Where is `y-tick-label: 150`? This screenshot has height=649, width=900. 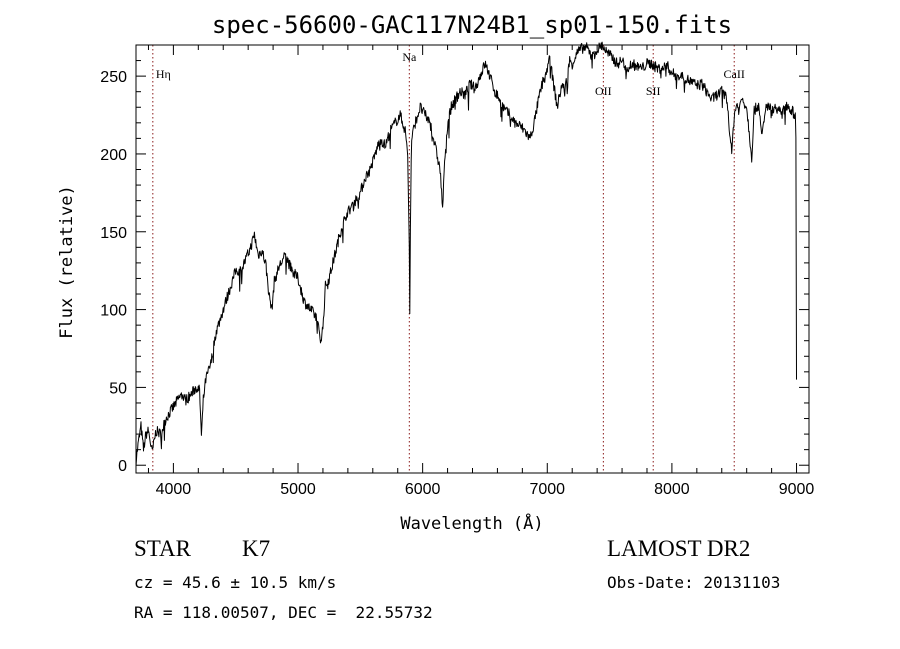 y-tick-label: 150 is located at coordinates (113, 233).